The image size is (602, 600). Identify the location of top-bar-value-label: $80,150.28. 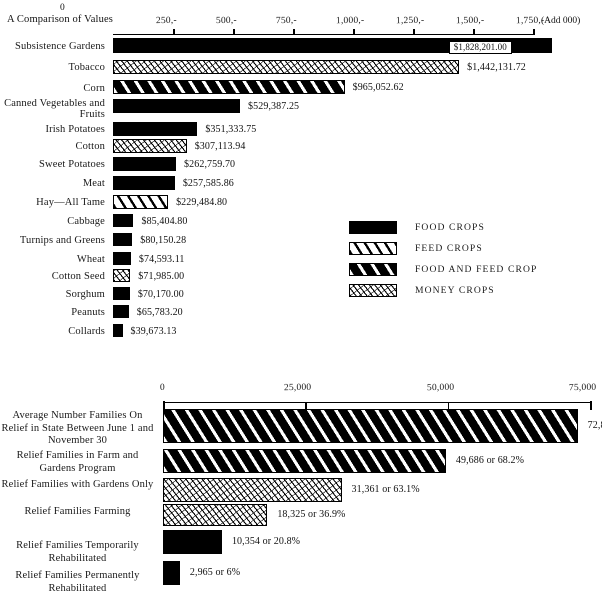
(163, 240).